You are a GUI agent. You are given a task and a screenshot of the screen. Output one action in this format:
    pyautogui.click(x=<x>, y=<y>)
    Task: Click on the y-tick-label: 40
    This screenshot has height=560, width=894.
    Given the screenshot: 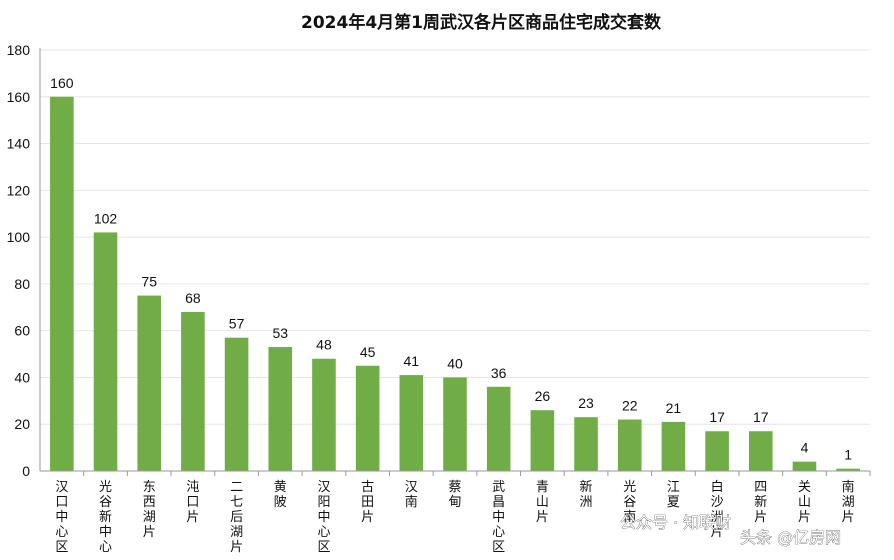 What is the action you would take?
    pyautogui.click(x=22, y=377)
    